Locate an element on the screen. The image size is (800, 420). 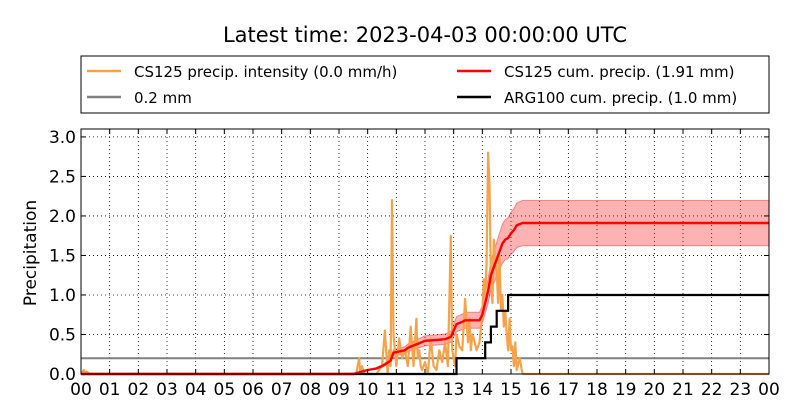
x-tick-label: 20 is located at coordinates (655, 390).